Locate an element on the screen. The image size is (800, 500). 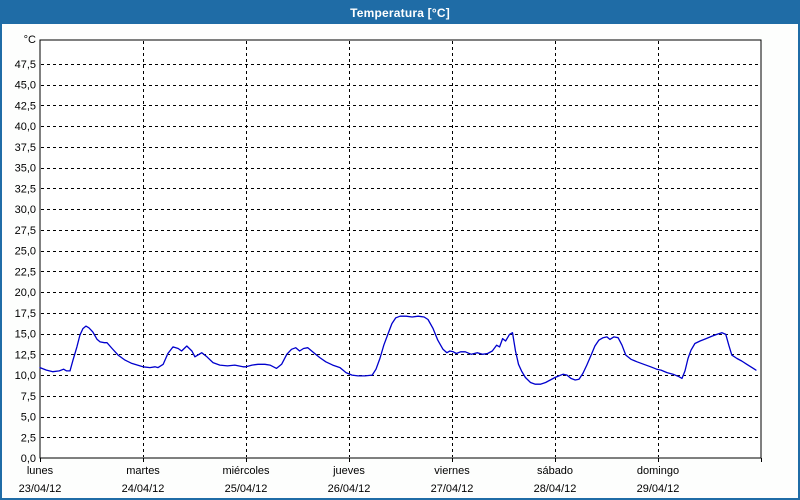
day-date-label: 23/04/12 is located at coordinates (40, 489).